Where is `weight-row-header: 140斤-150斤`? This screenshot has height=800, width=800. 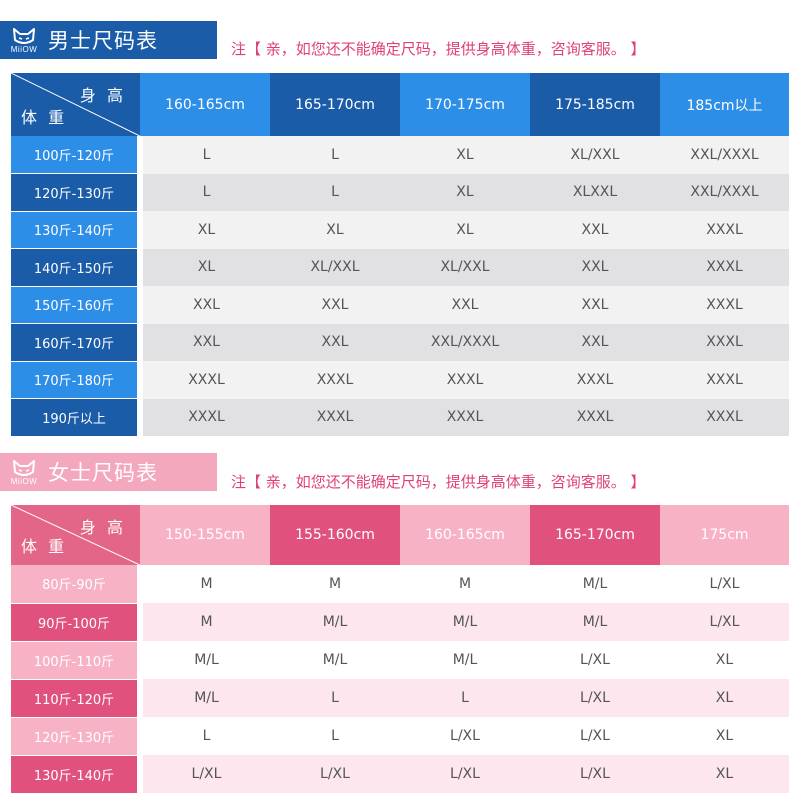
weight-row-header: 140斤-150斤 is located at coordinates (77, 267).